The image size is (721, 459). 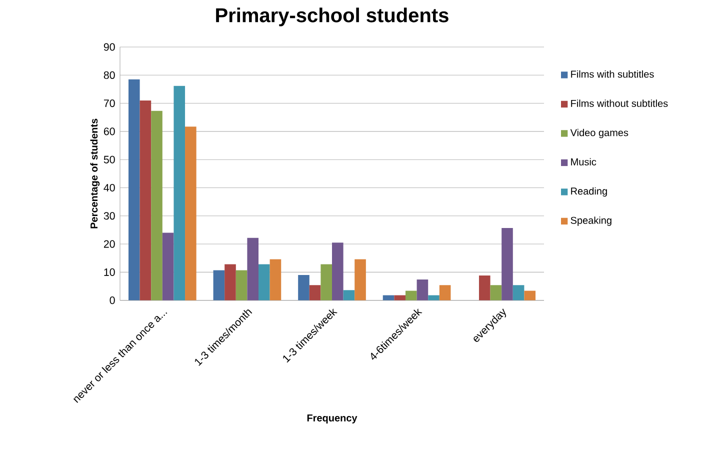 What do you see at coordinates (112, 300) in the screenshot?
I see `y-tick-label: 0` at bounding box center [112, 300].